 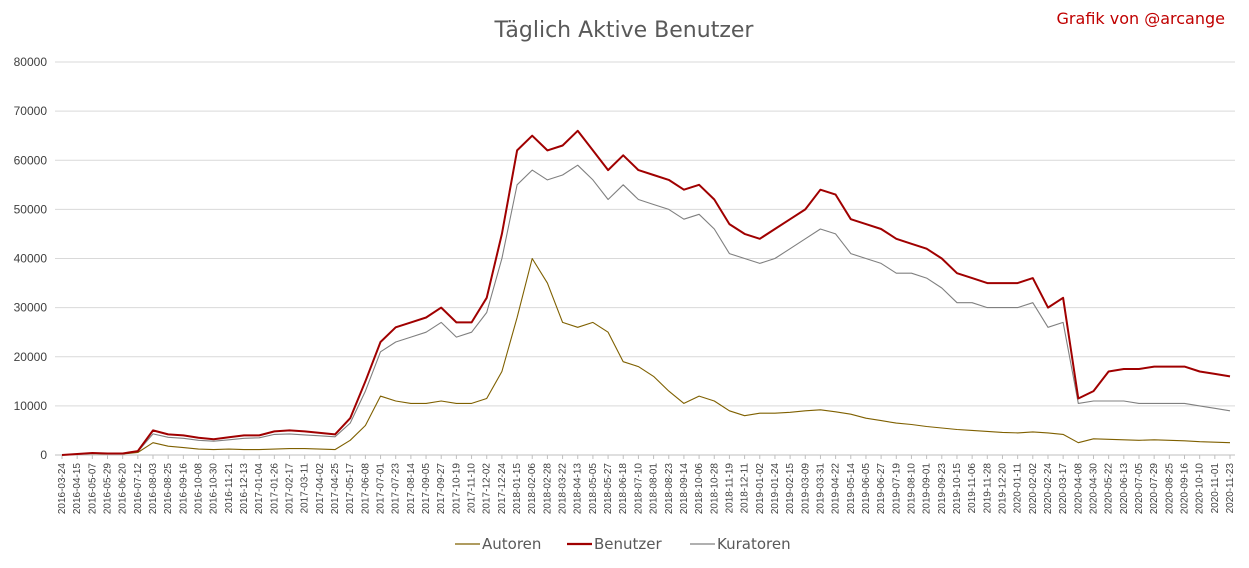 I want to click on x-tick-label: 2019-05-14, so click(x=851, y=489).